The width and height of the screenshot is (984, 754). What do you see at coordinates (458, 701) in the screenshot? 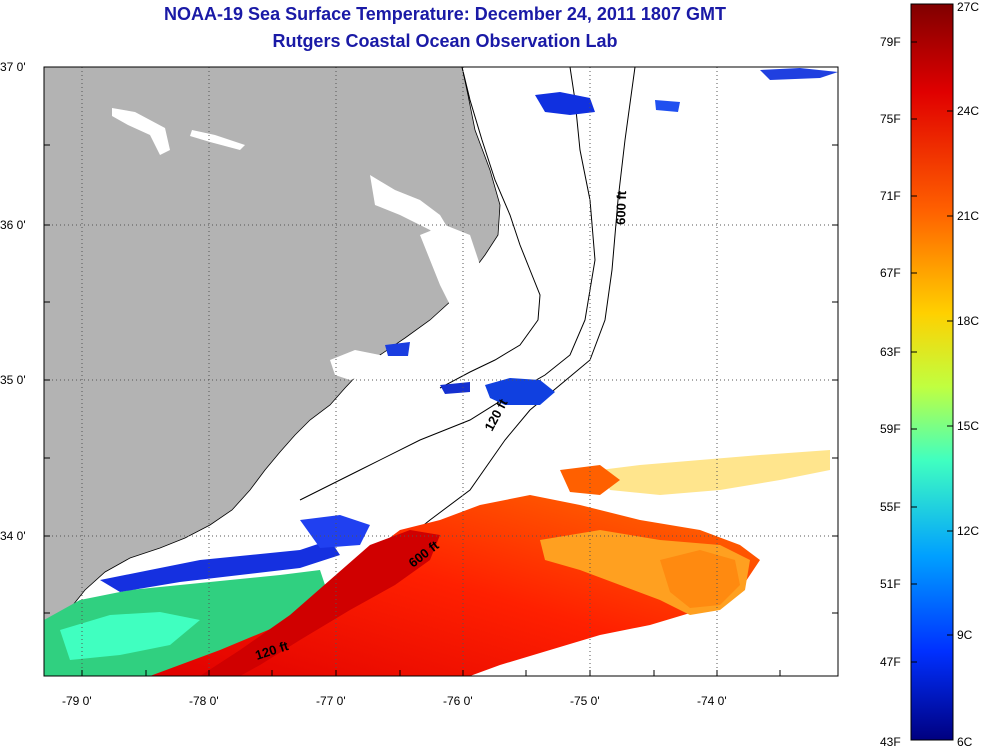
I see `lon-label: -76 0'` at bounding box center [458, 701].